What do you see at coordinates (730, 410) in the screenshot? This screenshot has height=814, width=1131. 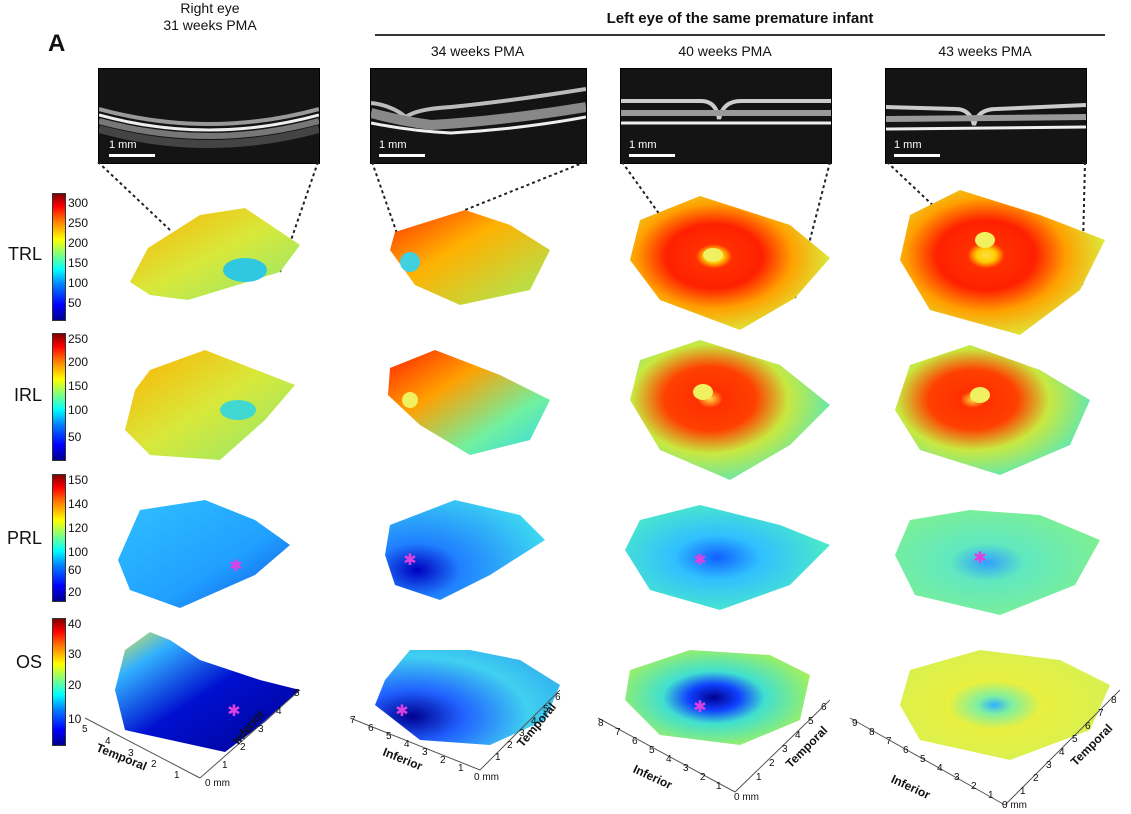 I see `irl-map-40w` at bounding box center [730, 410].